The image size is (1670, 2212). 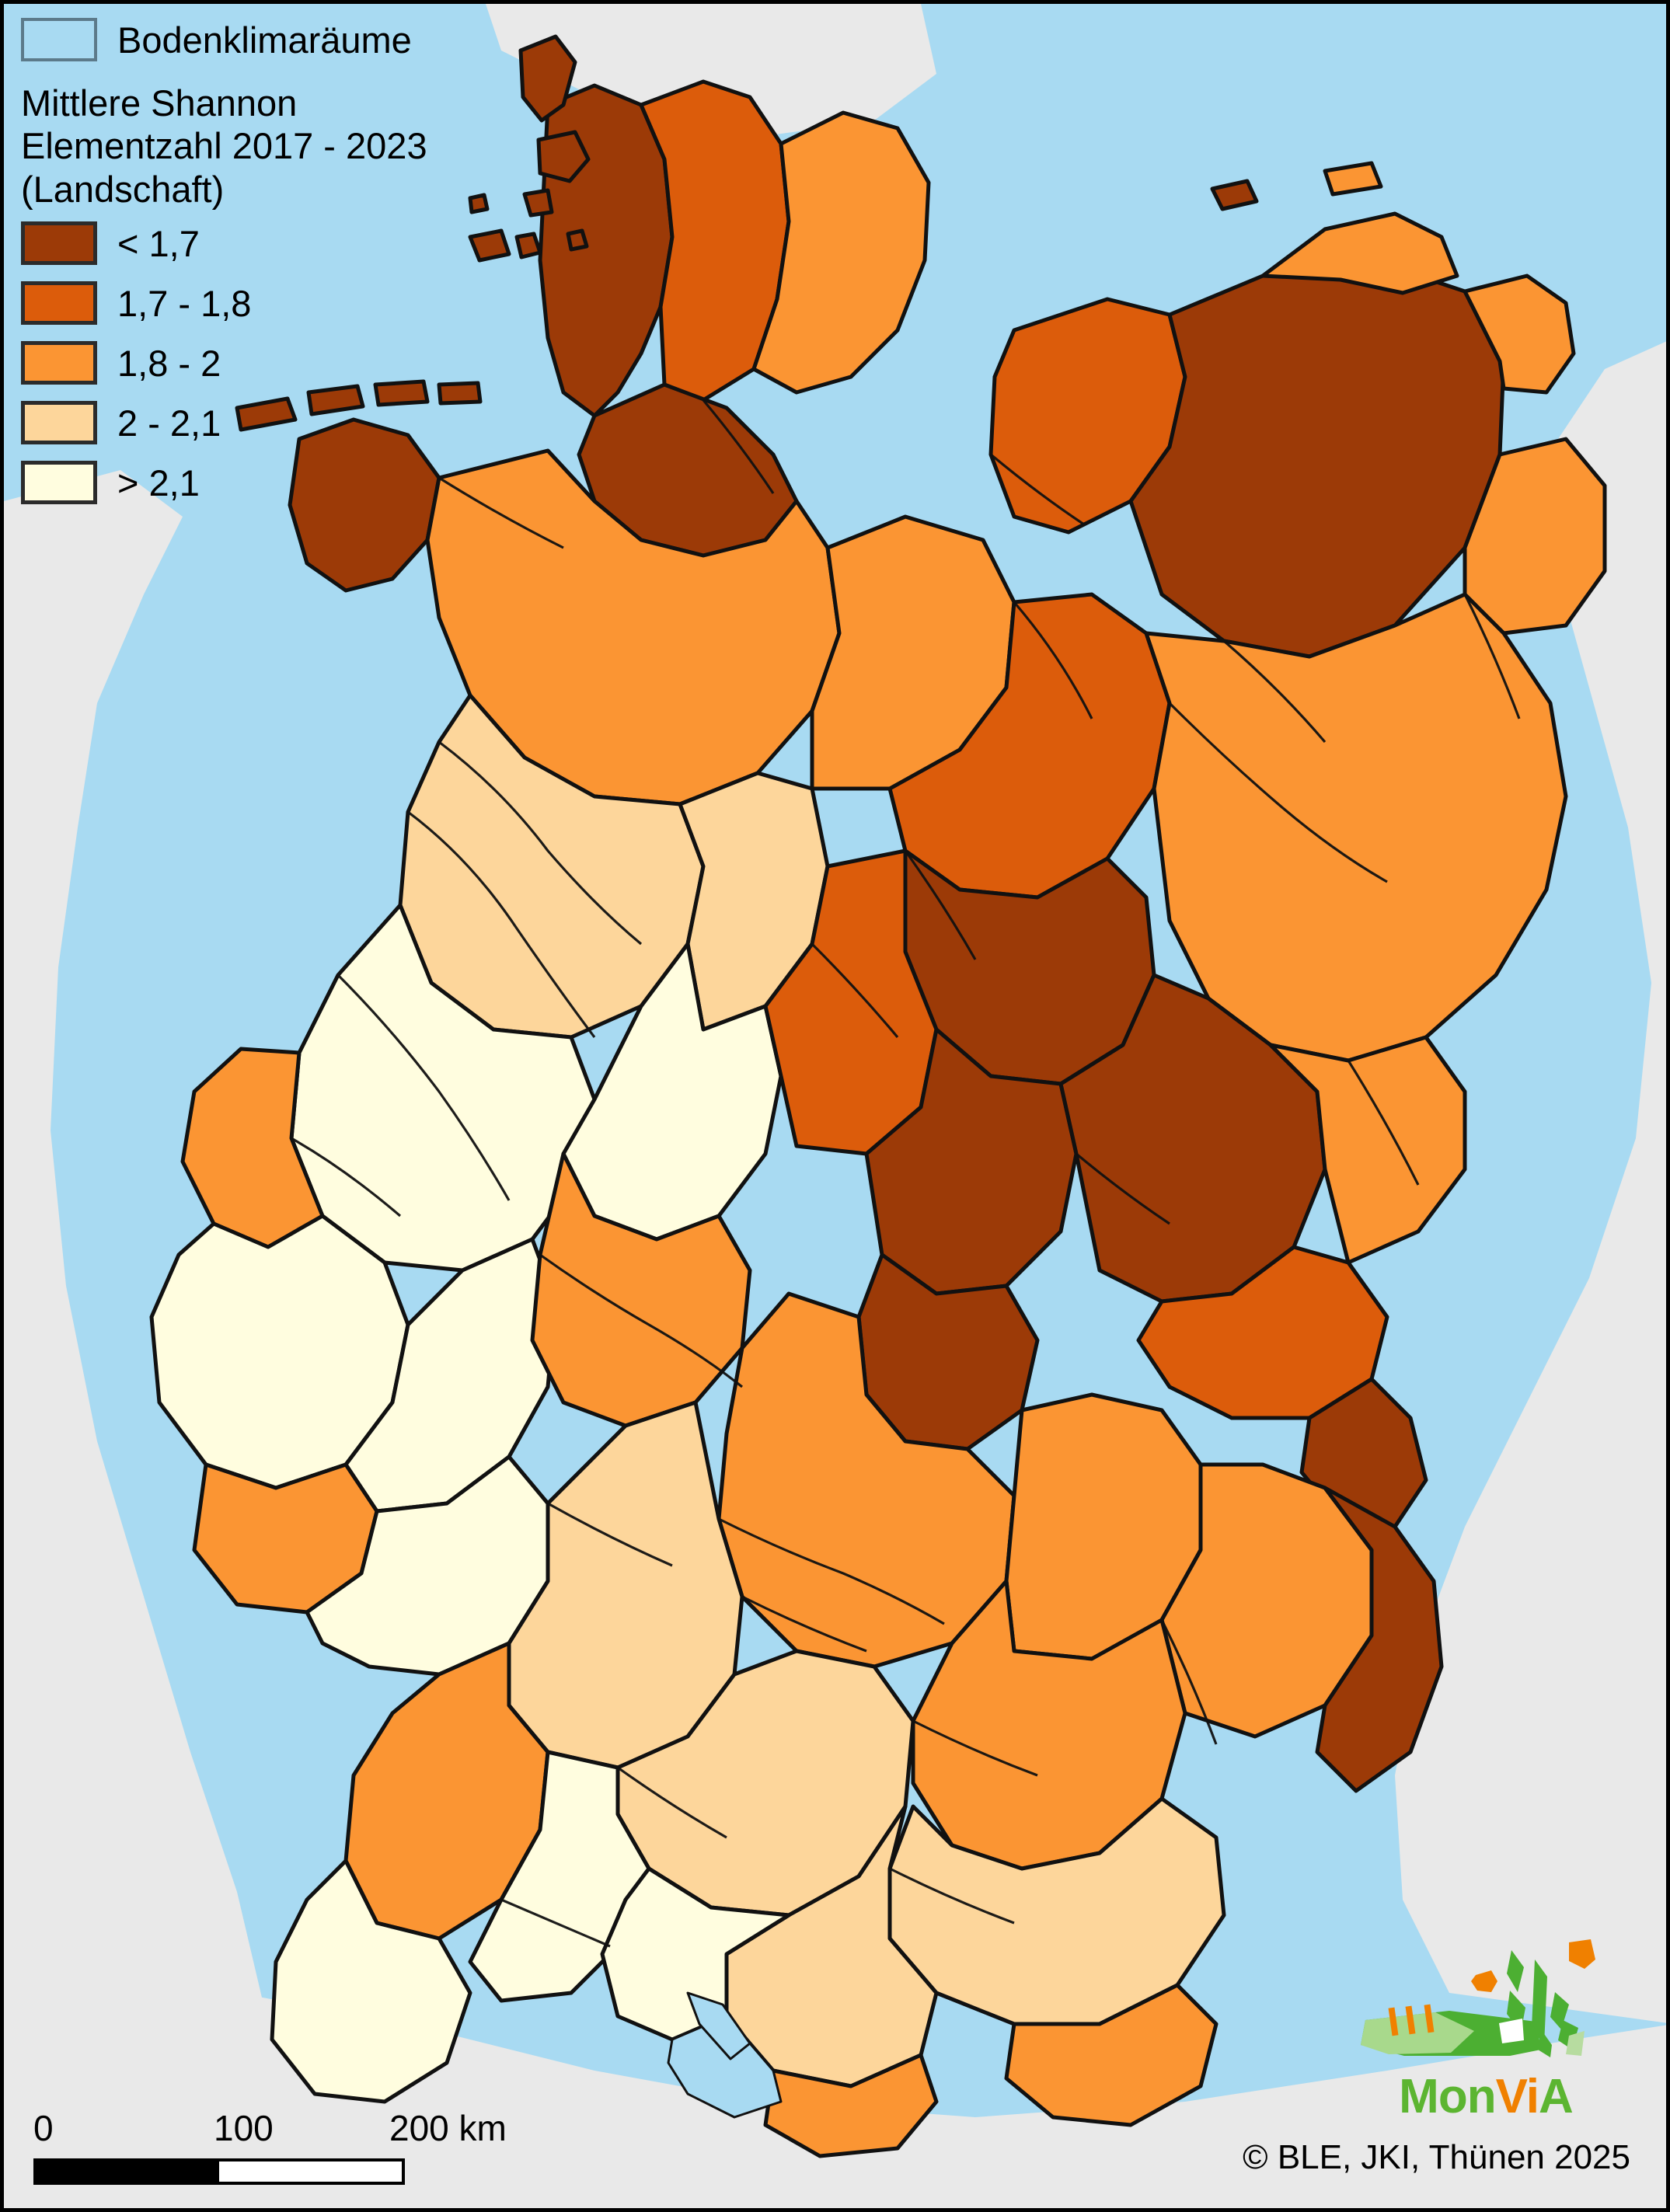 What do you see at coordinates (1478, 1998) in the screenshot?
I see `monvia-logo-mark` at bounding box center [1478, 1998].